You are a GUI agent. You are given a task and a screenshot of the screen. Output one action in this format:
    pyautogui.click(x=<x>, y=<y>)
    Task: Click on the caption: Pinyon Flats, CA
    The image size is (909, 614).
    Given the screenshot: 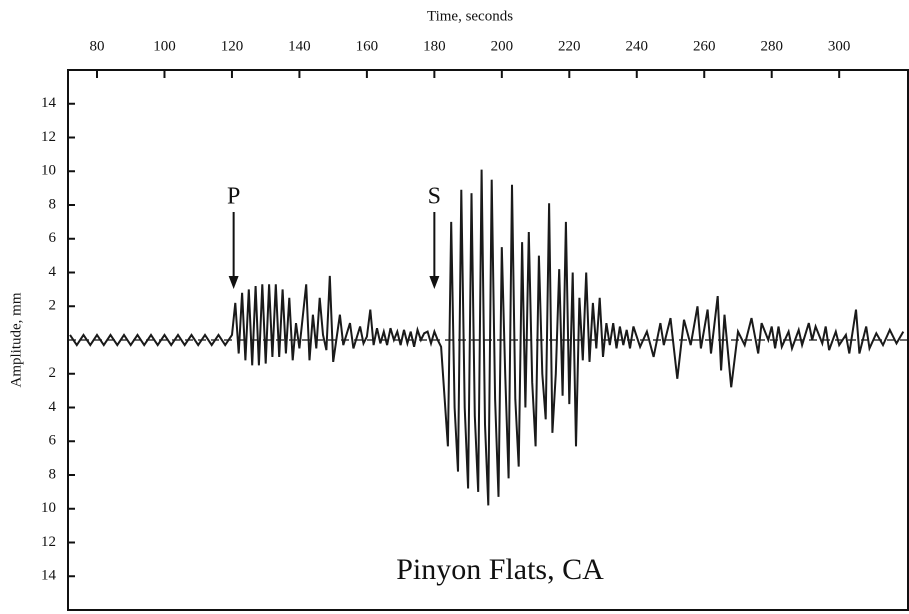 What is the action you would take?
    pyautogui.click(x=500, y=569)
    